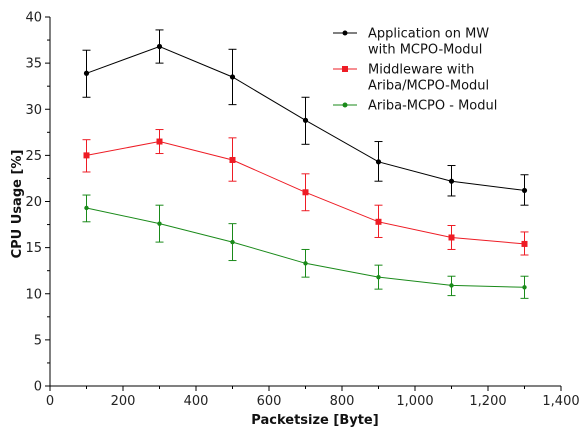 Image resolution: width=581 pixels, height=429 pixels. I want to click on x-axis: 0 200 400 600 800 1,000 1,200 1,400, so click(313, 397).